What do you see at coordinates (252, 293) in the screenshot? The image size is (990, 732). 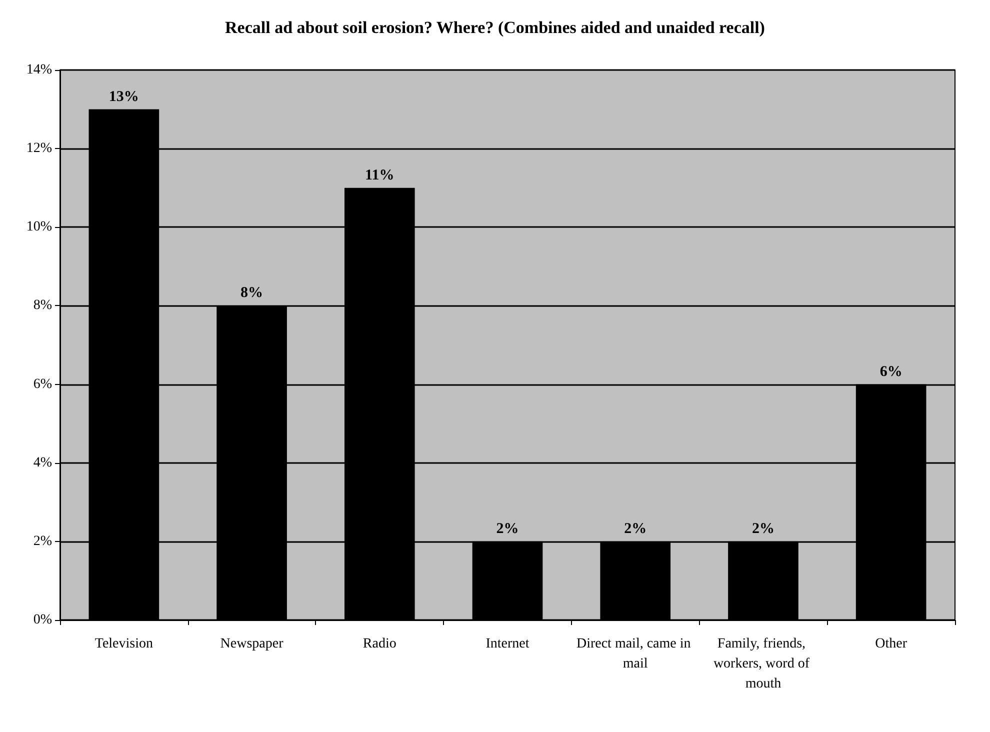 I see `data-label: 8%` at bounding box center [252, 293].